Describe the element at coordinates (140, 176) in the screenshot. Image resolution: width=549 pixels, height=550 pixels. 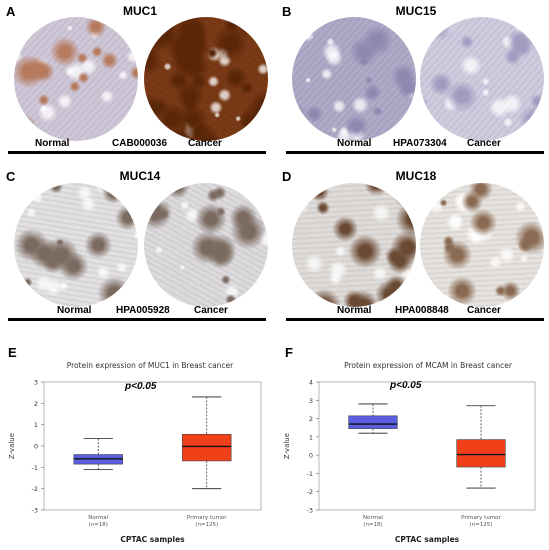
I see `panel-title: MUC14` at that location.